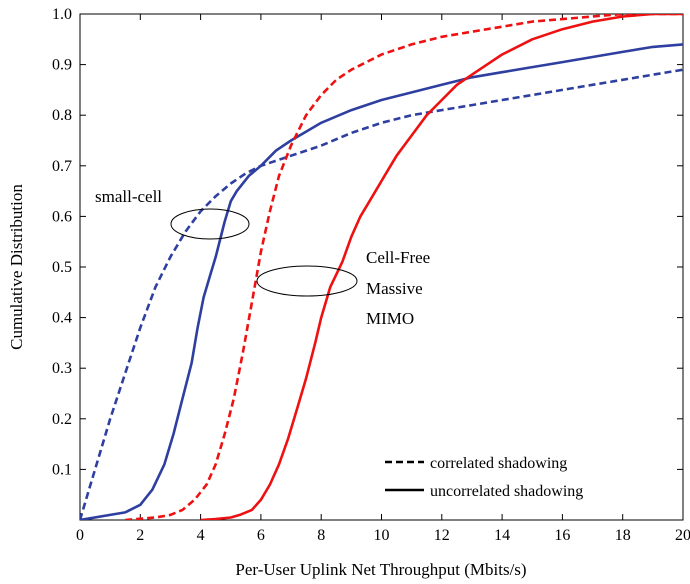  Describe the element at coordinates (682, 535) in the screenshot. I see `x-tick-label: 20` at that location.